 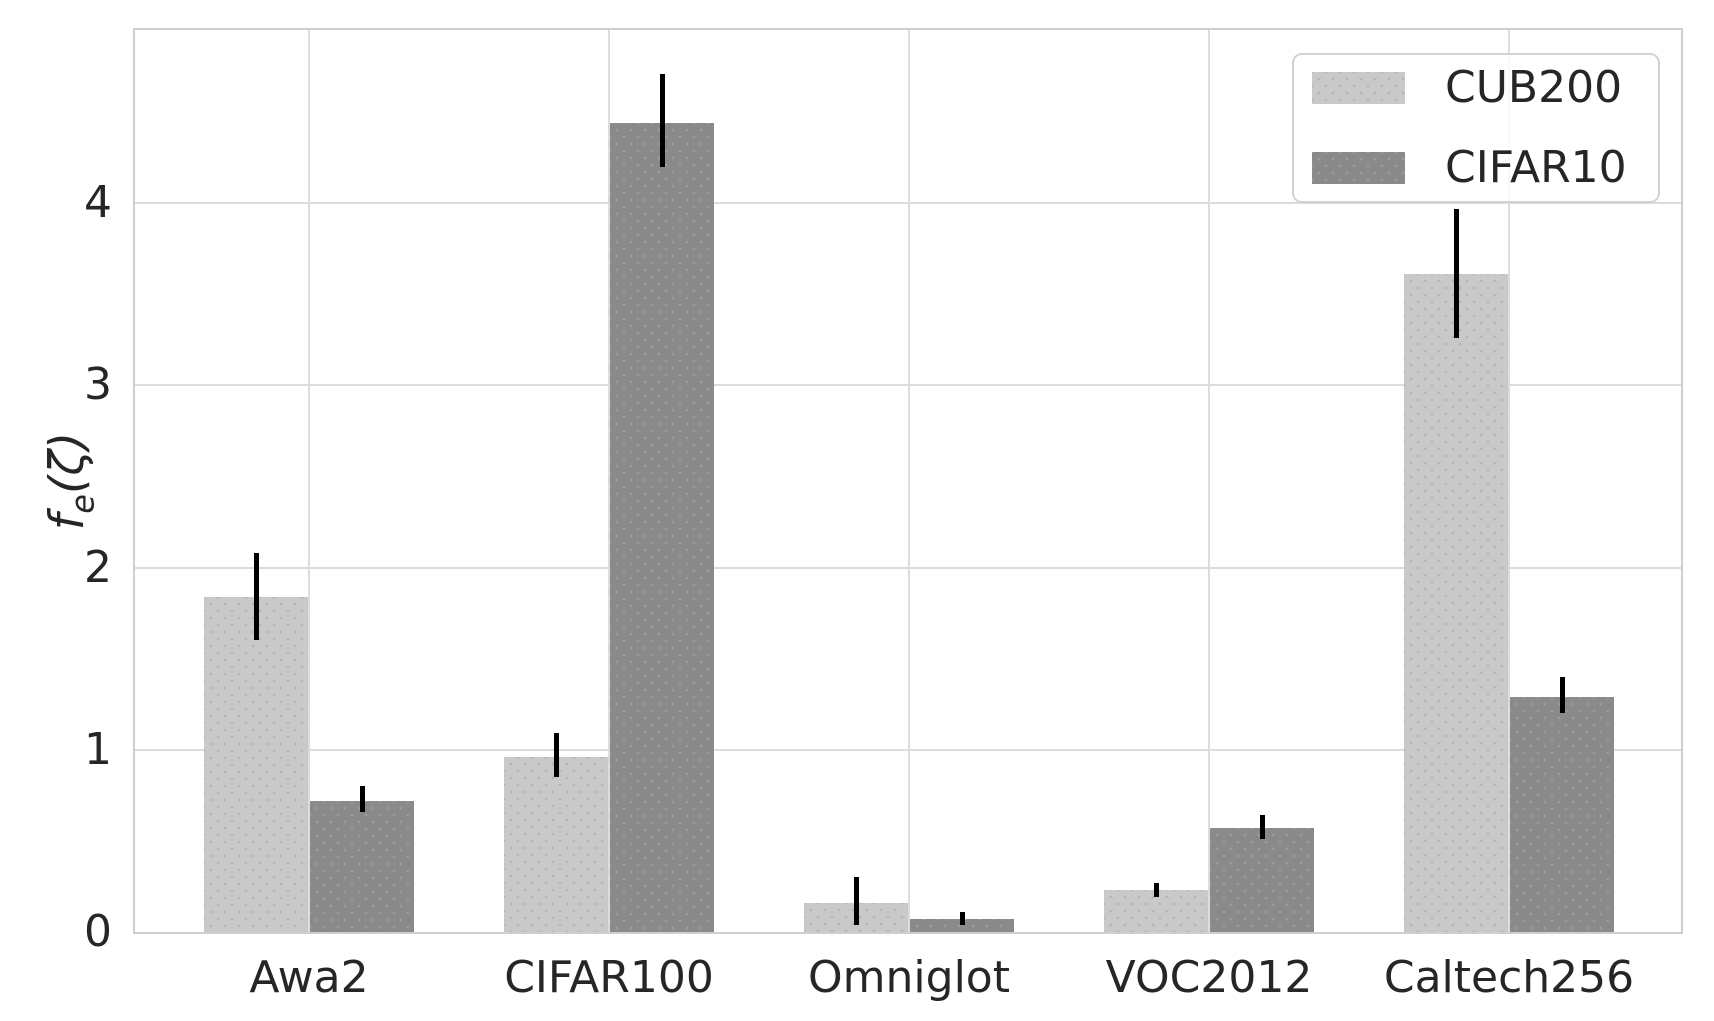 What do you see at coordinates (1534, 87) in the screenshot?
I see `legend-label-CUB200: CUB200` at bounding box center [1534, 87].